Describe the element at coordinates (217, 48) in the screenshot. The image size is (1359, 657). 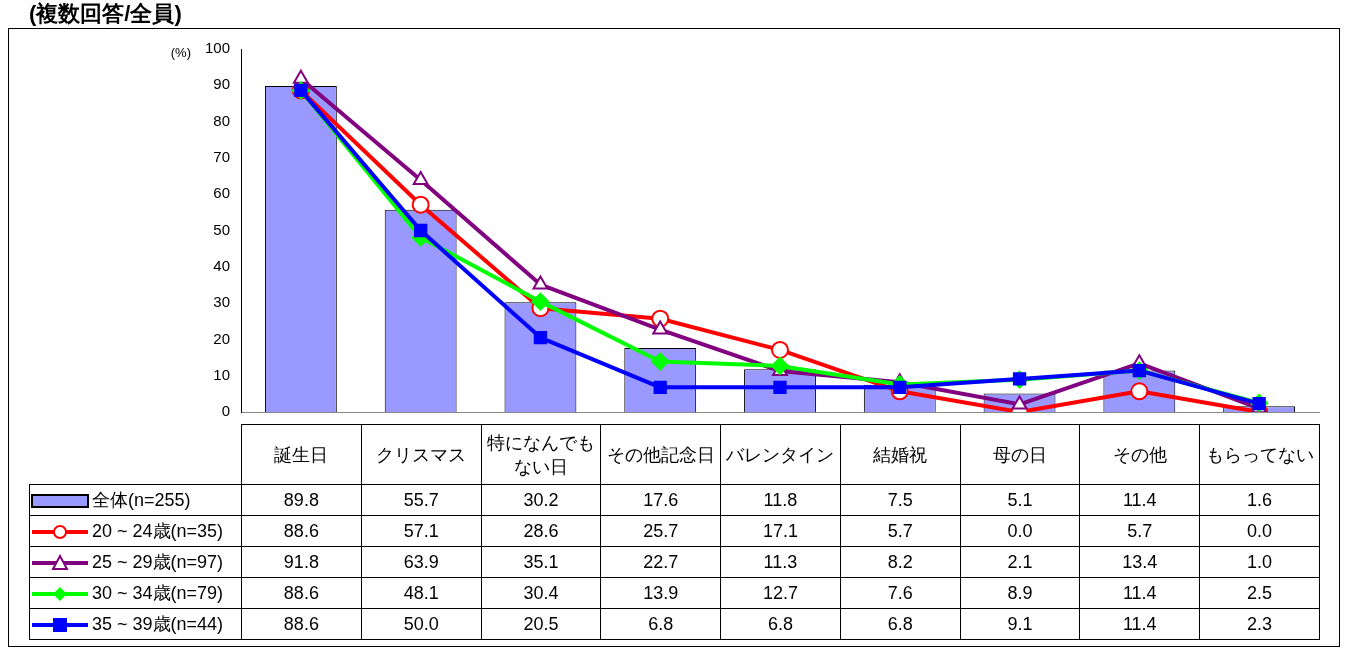
I see `y-tick-label: 100` at that location.